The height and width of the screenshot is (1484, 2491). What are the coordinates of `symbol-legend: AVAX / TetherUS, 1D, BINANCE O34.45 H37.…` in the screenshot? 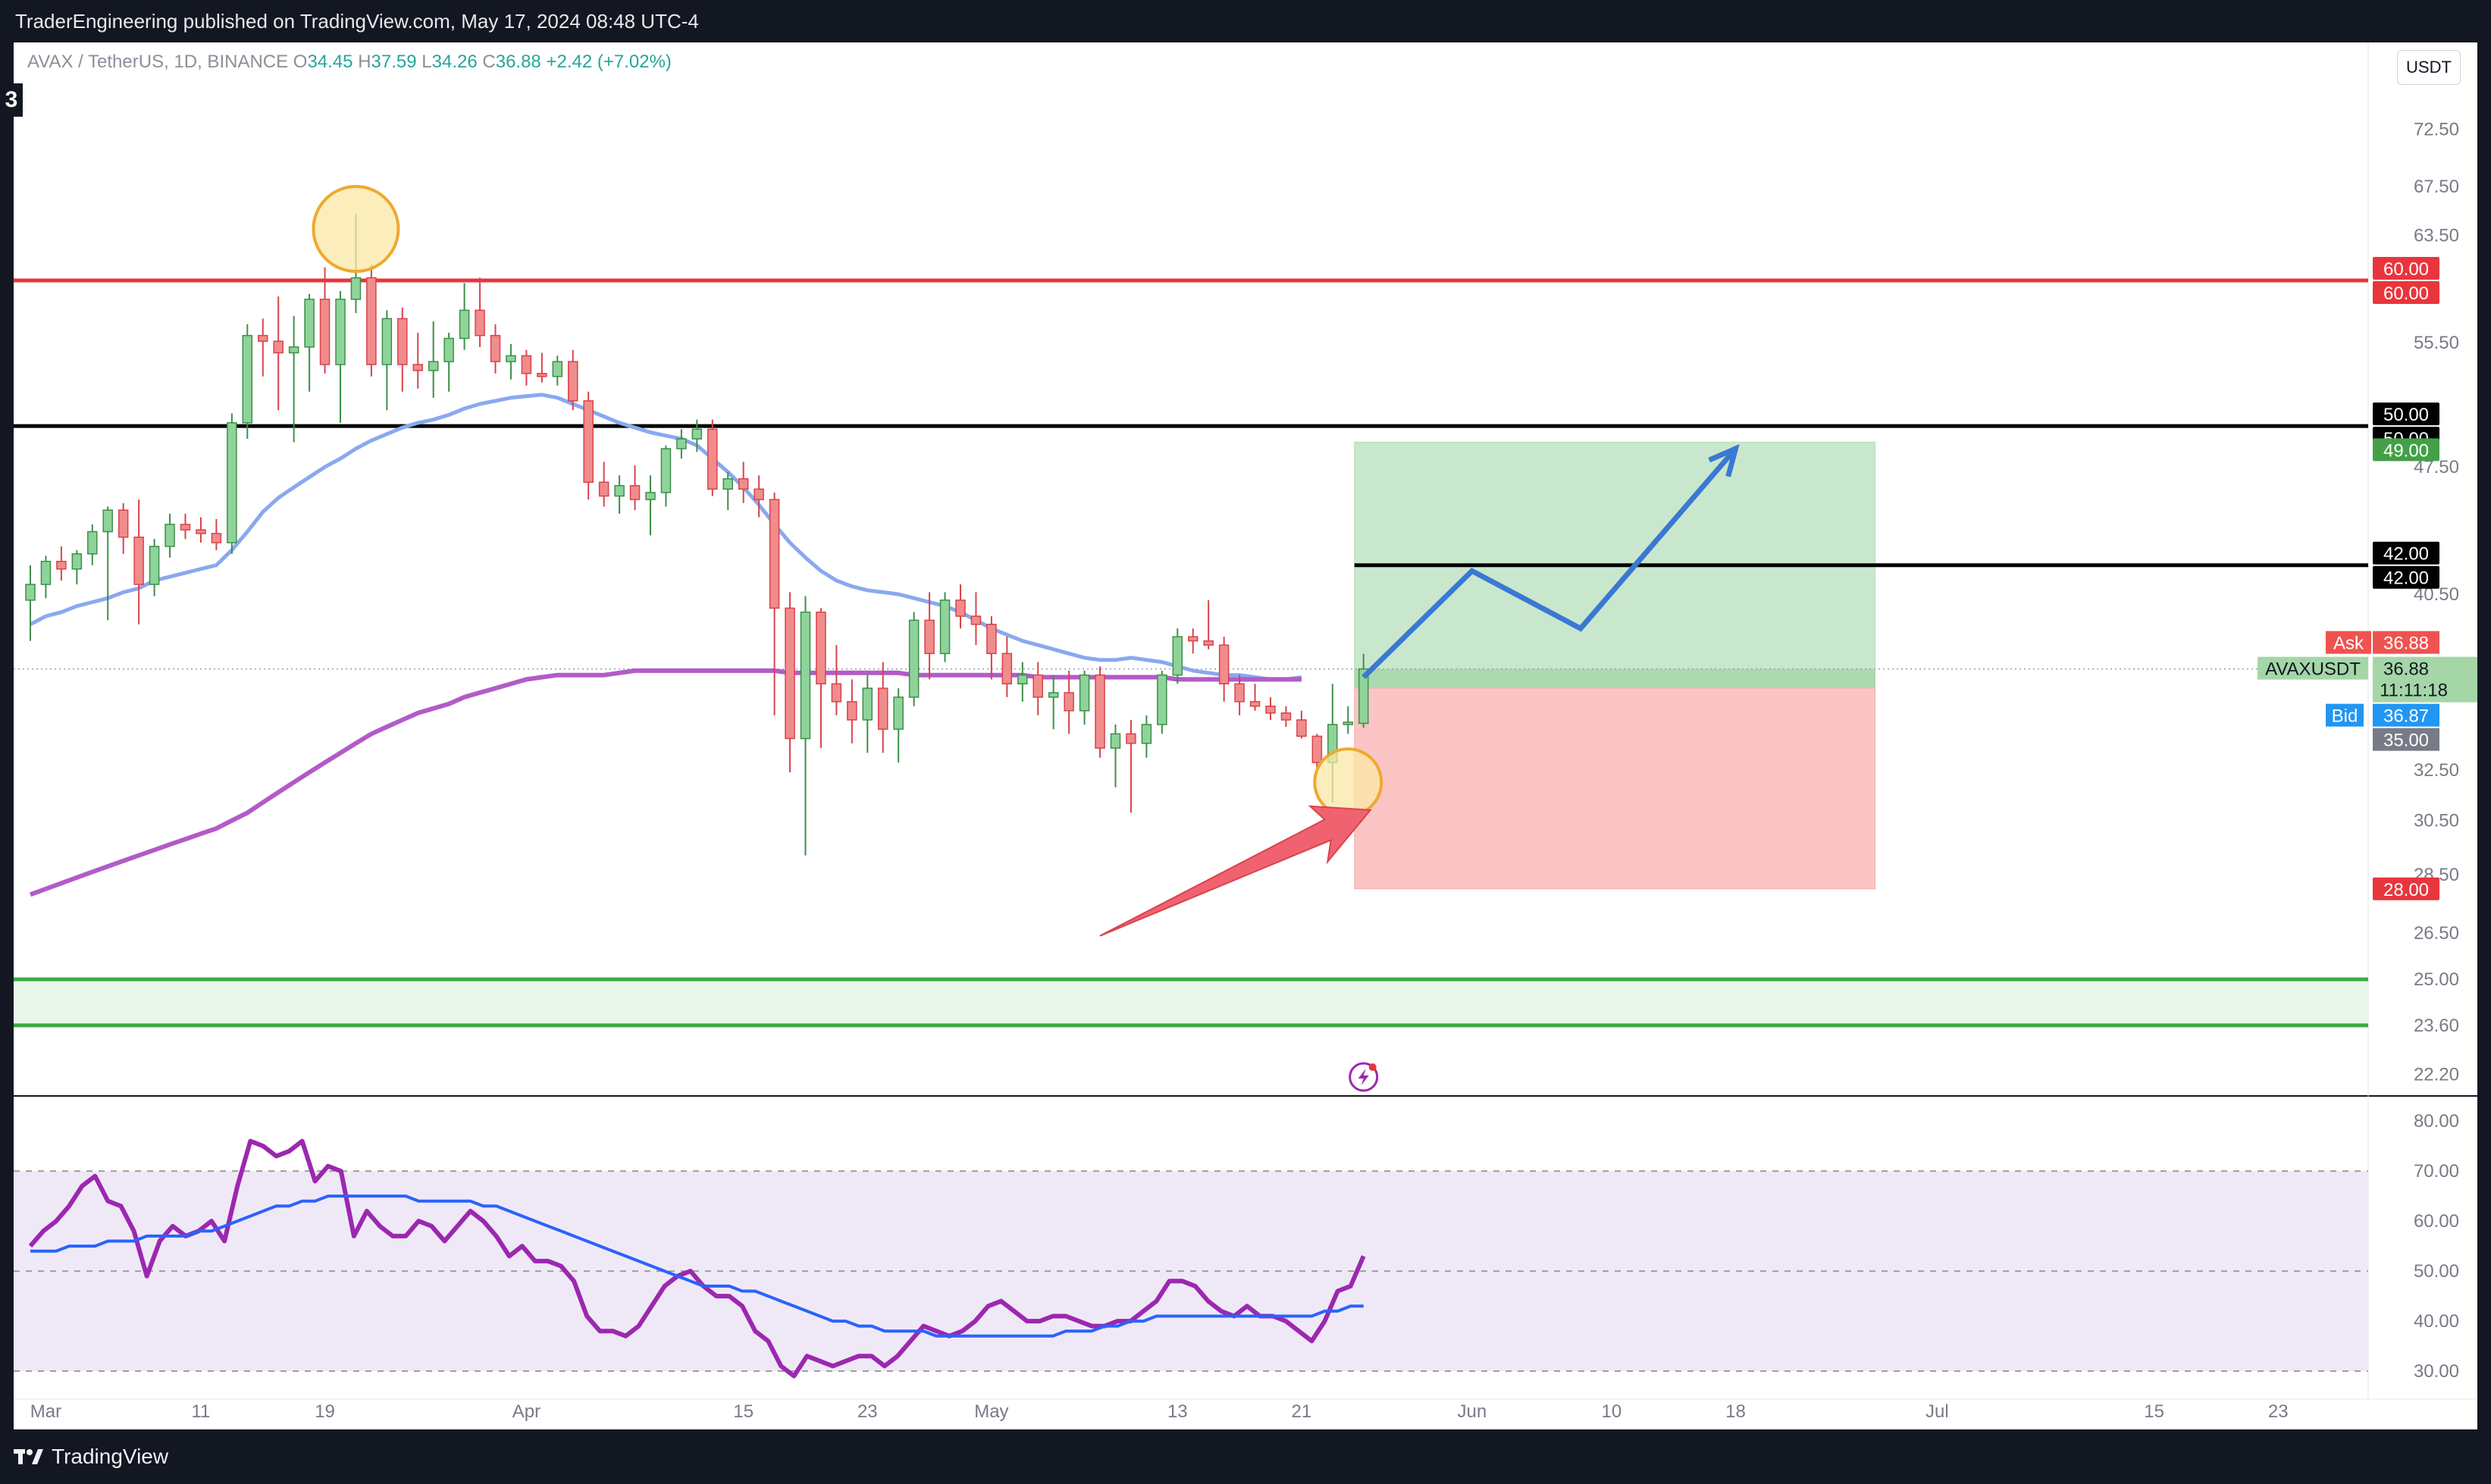 It's located at (349, 62).